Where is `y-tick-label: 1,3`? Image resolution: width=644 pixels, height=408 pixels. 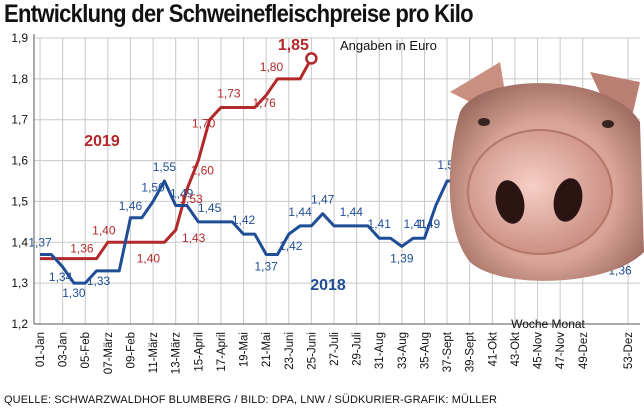
y-tick-label: 1,3 is located at coordinates (19, 283).